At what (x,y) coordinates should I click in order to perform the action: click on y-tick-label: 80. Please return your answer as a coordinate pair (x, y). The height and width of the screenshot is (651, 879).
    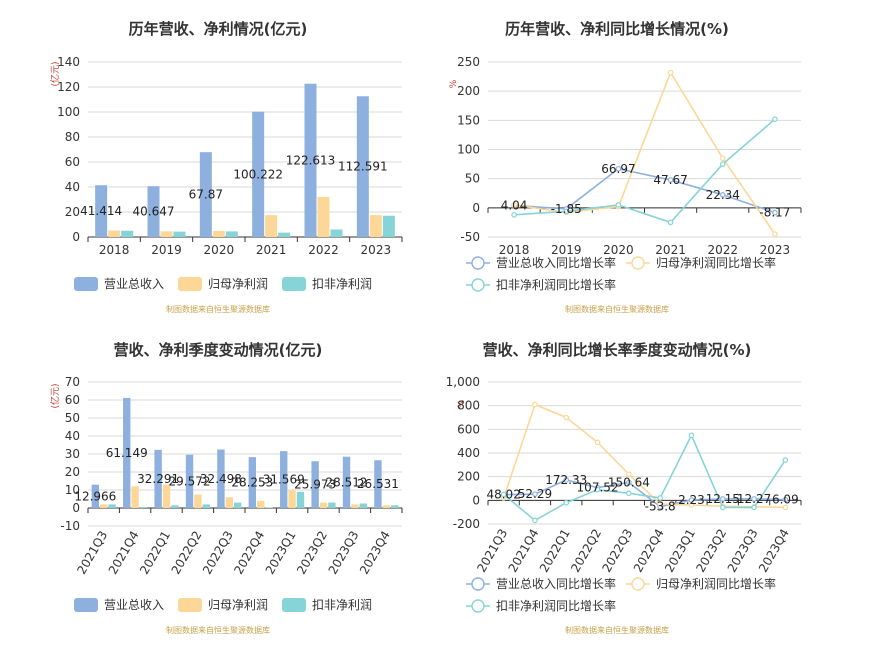
    Looking at the image, I should click on (72, 137).